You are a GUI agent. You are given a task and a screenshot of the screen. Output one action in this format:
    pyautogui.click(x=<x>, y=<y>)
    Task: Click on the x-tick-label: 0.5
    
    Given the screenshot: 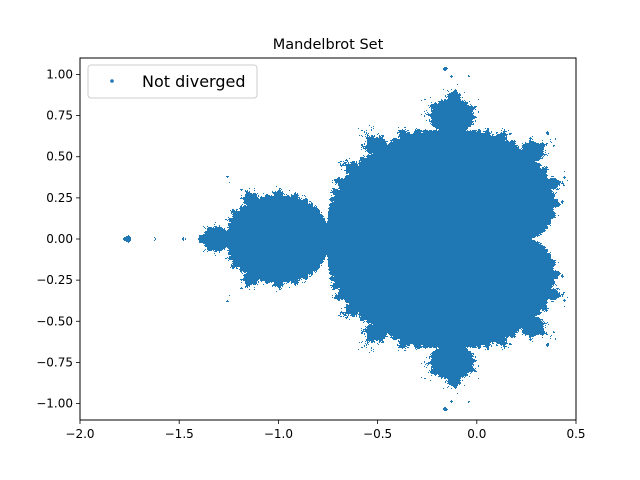 What is the action you would take?
    pyautogui.click(x=575, y=434)
    